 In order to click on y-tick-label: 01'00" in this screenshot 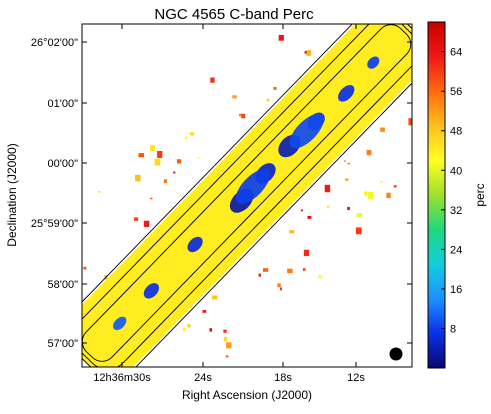, I will do `click(63, 104)`.